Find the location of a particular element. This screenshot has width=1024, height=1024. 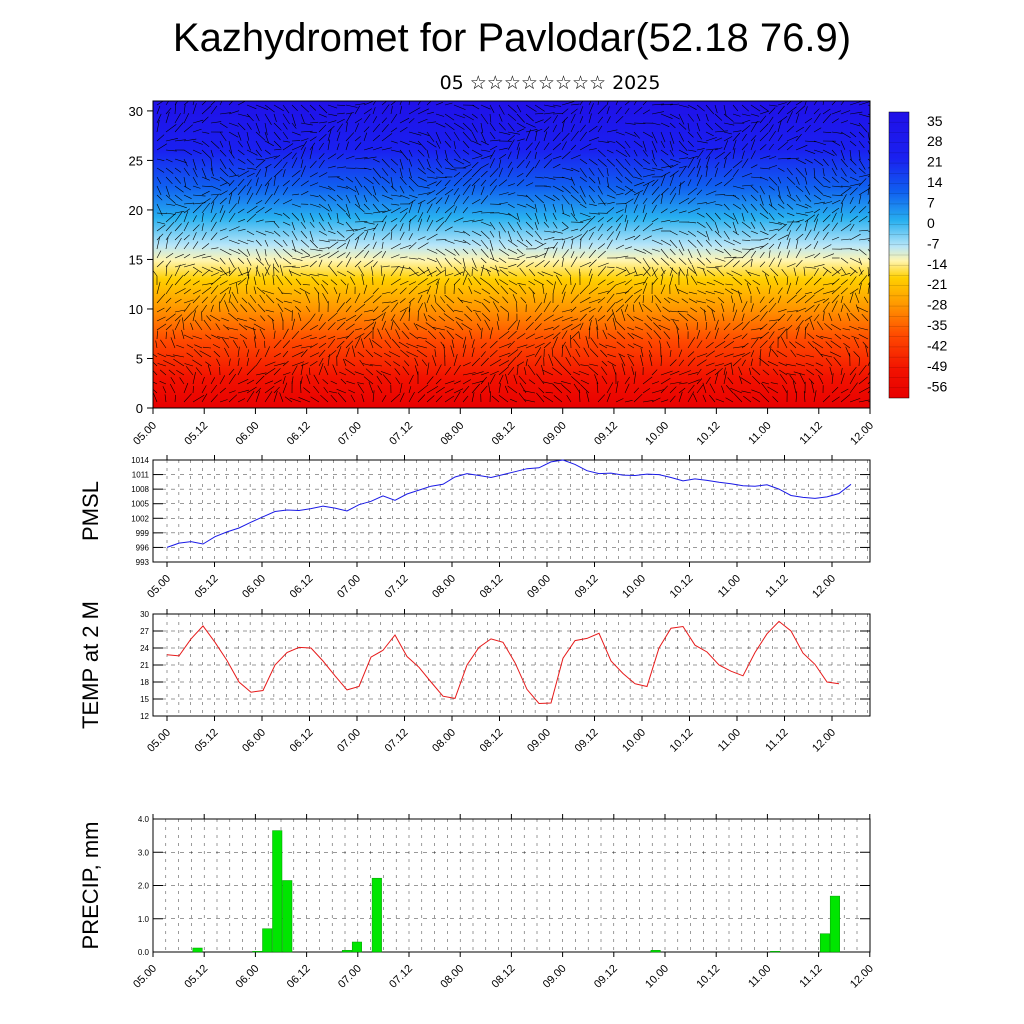

colorbar-label: 21 is located at coordinates (935, 162).